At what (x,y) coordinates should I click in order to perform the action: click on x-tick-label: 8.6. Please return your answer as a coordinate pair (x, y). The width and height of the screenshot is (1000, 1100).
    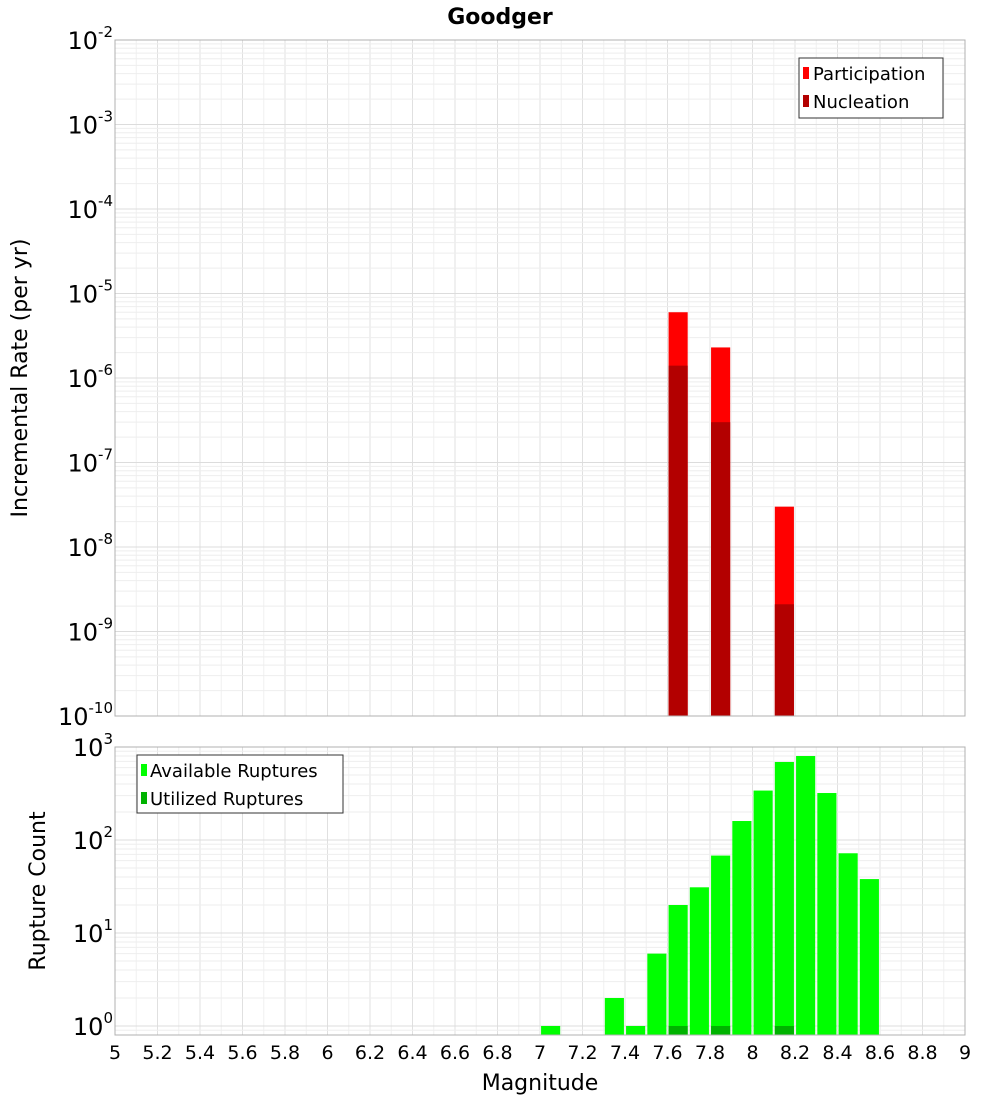
    Looking at the image, I should click on (880, 1053).